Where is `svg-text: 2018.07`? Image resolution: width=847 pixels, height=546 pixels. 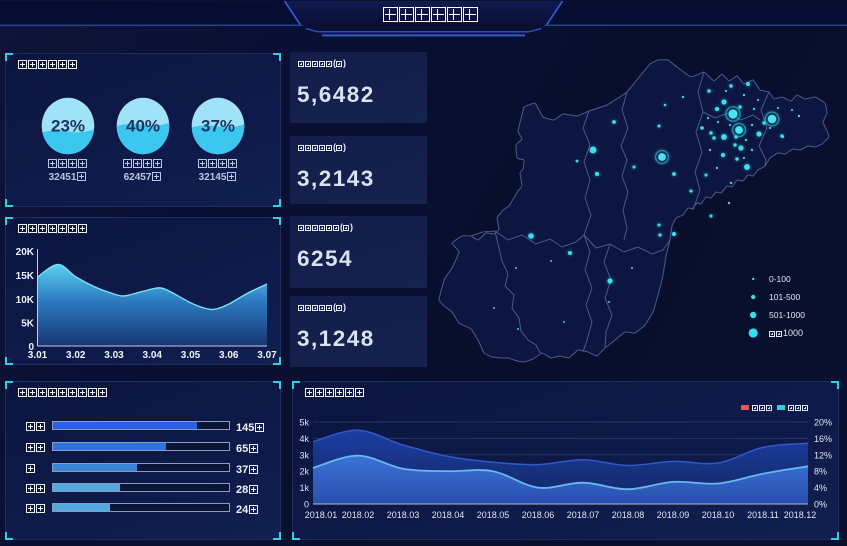 svg-text: 2018.07 is located at coordinates (583, 515).